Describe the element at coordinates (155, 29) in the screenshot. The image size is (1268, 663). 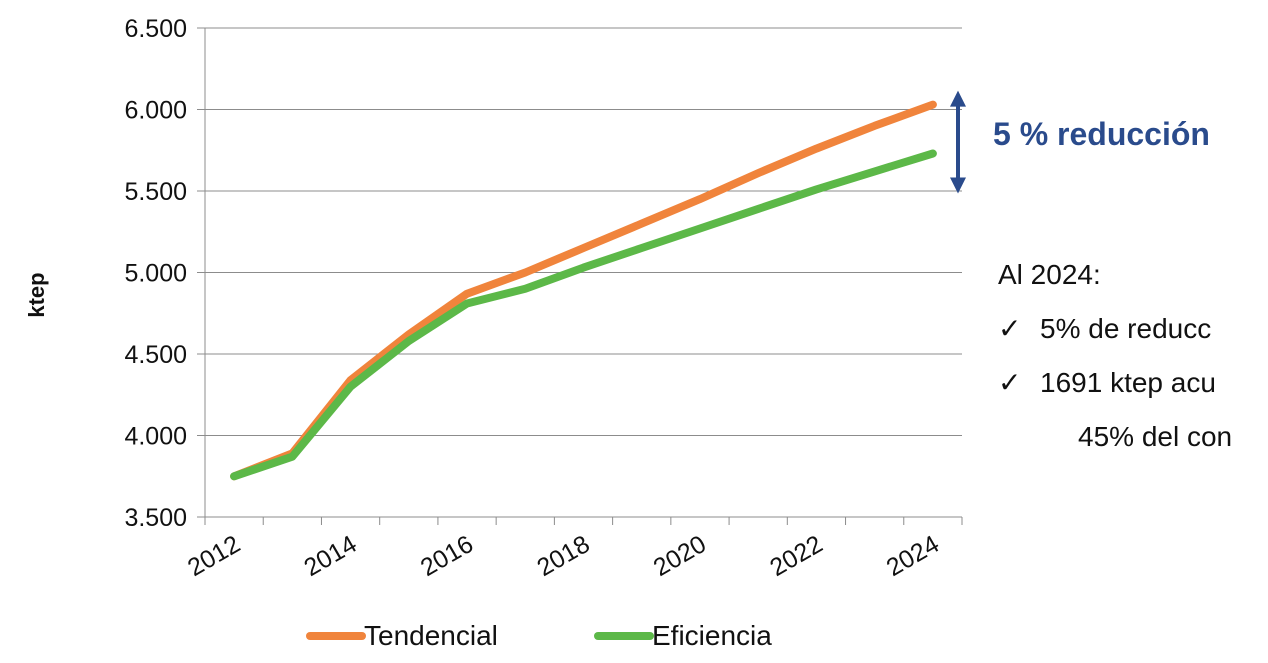
I see `y-tick-label: 6.500` at that location.